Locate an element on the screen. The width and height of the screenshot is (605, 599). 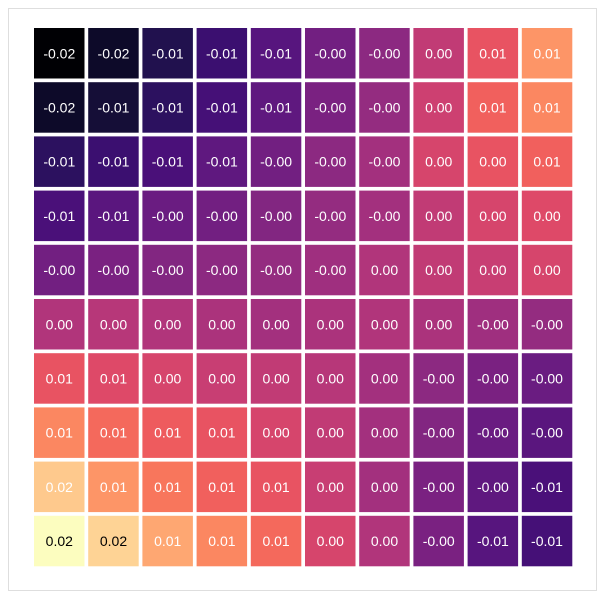
heatmap-cell-r8-c9 is located at coordinates (547, 487).